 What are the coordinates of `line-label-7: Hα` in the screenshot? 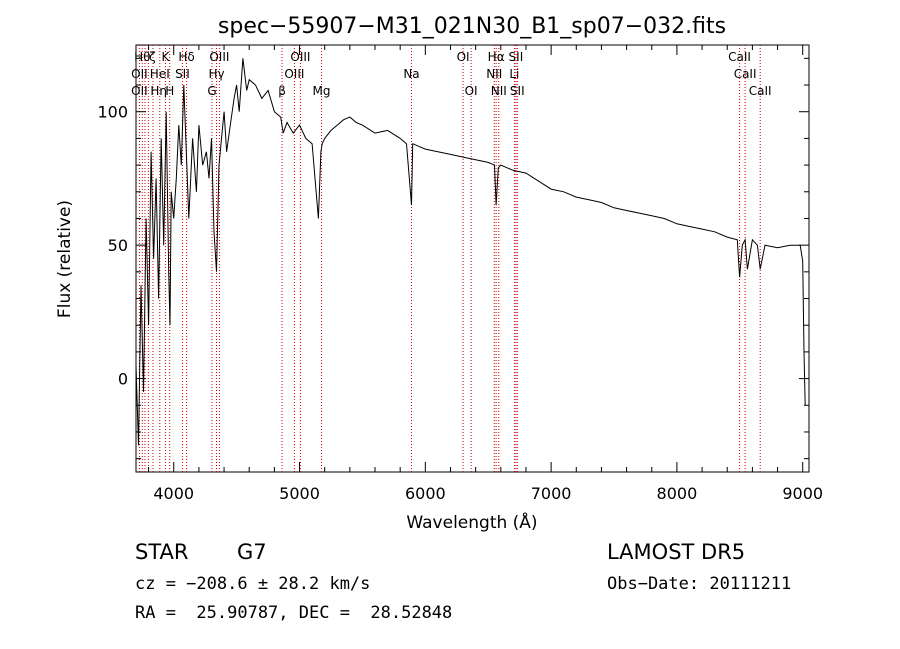 It's located at (496, 57).